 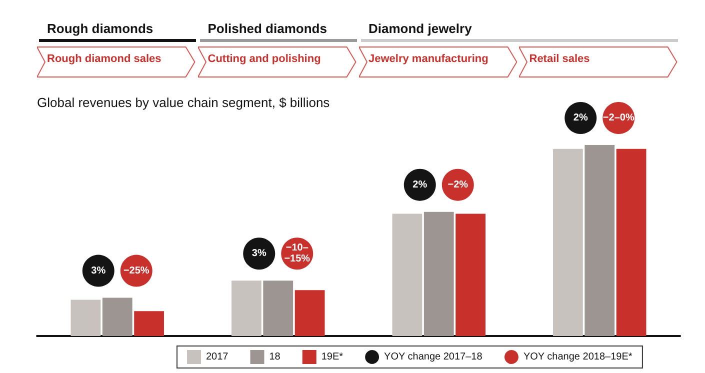 What do you see at coordinates (117, 30) in the screenshot?
I see `text: Rough diamonds` at bounding box center [117, 30].